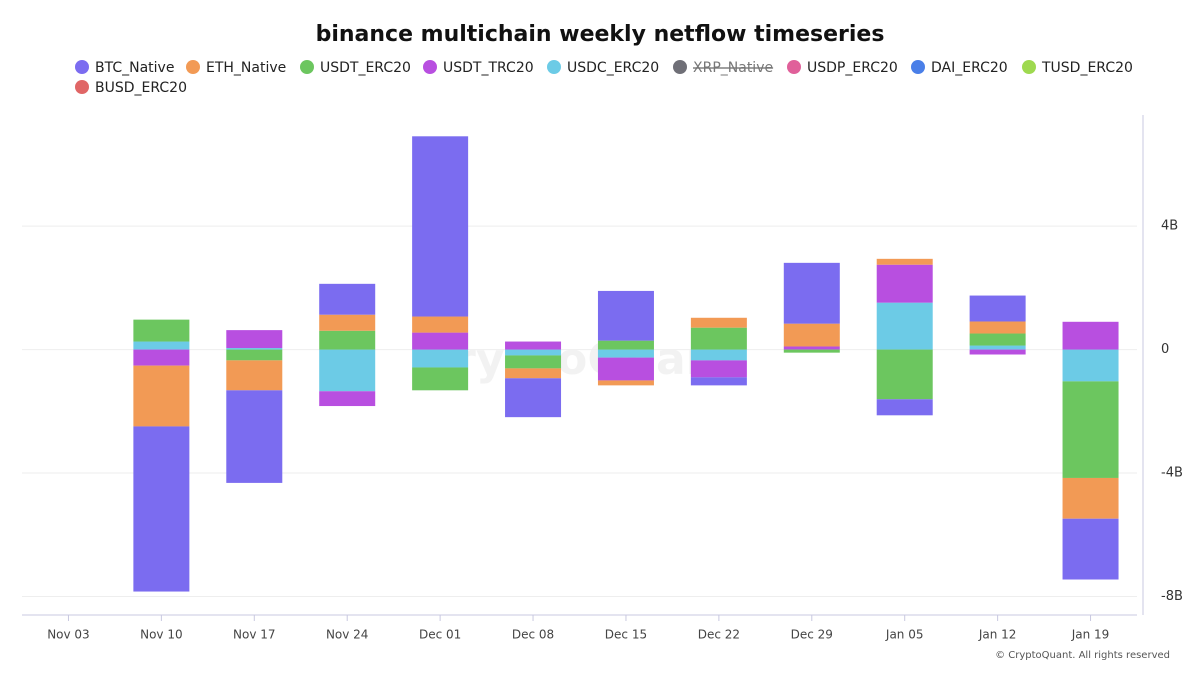 The image size is (1200, 675). Describe the element at coordinates (254, 635) in the screenshot. I see `x-tick-label: Nov 17` at that location.